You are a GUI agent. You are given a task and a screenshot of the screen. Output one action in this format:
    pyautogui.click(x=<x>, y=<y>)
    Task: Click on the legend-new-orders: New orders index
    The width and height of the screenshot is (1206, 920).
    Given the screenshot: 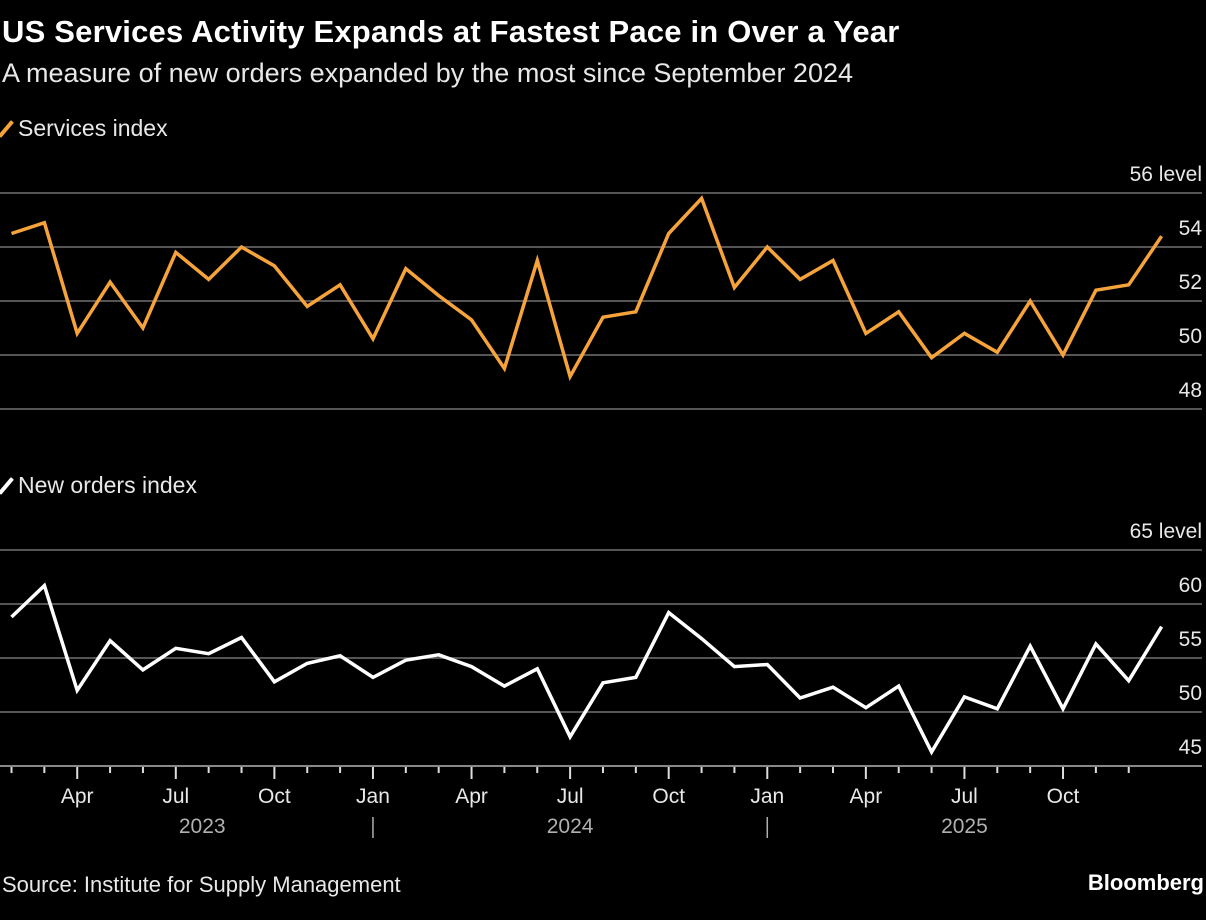 What is the action you would take?
    pyautogui.click(x=98, y=485)
    